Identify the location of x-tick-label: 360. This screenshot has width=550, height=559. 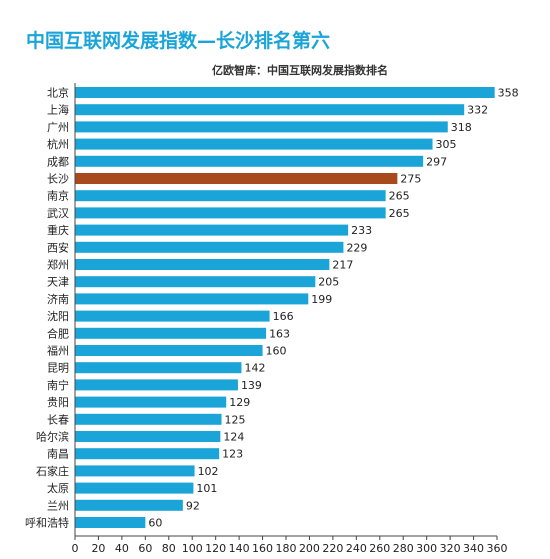
(497, 548).